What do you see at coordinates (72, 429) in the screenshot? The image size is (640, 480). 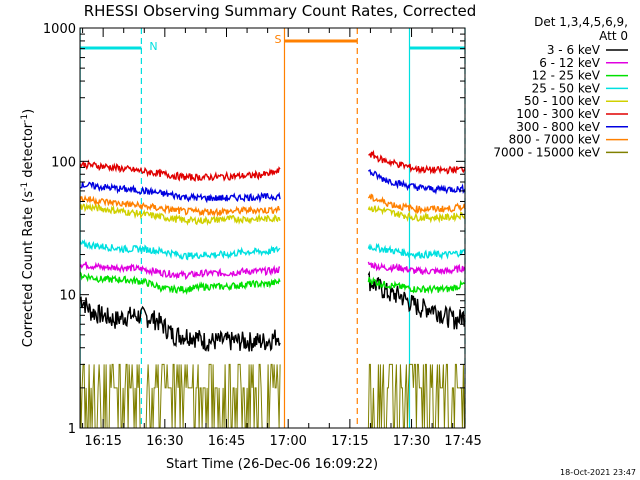 I see `y-tick-label: 1` at bounding box center [72, 429].